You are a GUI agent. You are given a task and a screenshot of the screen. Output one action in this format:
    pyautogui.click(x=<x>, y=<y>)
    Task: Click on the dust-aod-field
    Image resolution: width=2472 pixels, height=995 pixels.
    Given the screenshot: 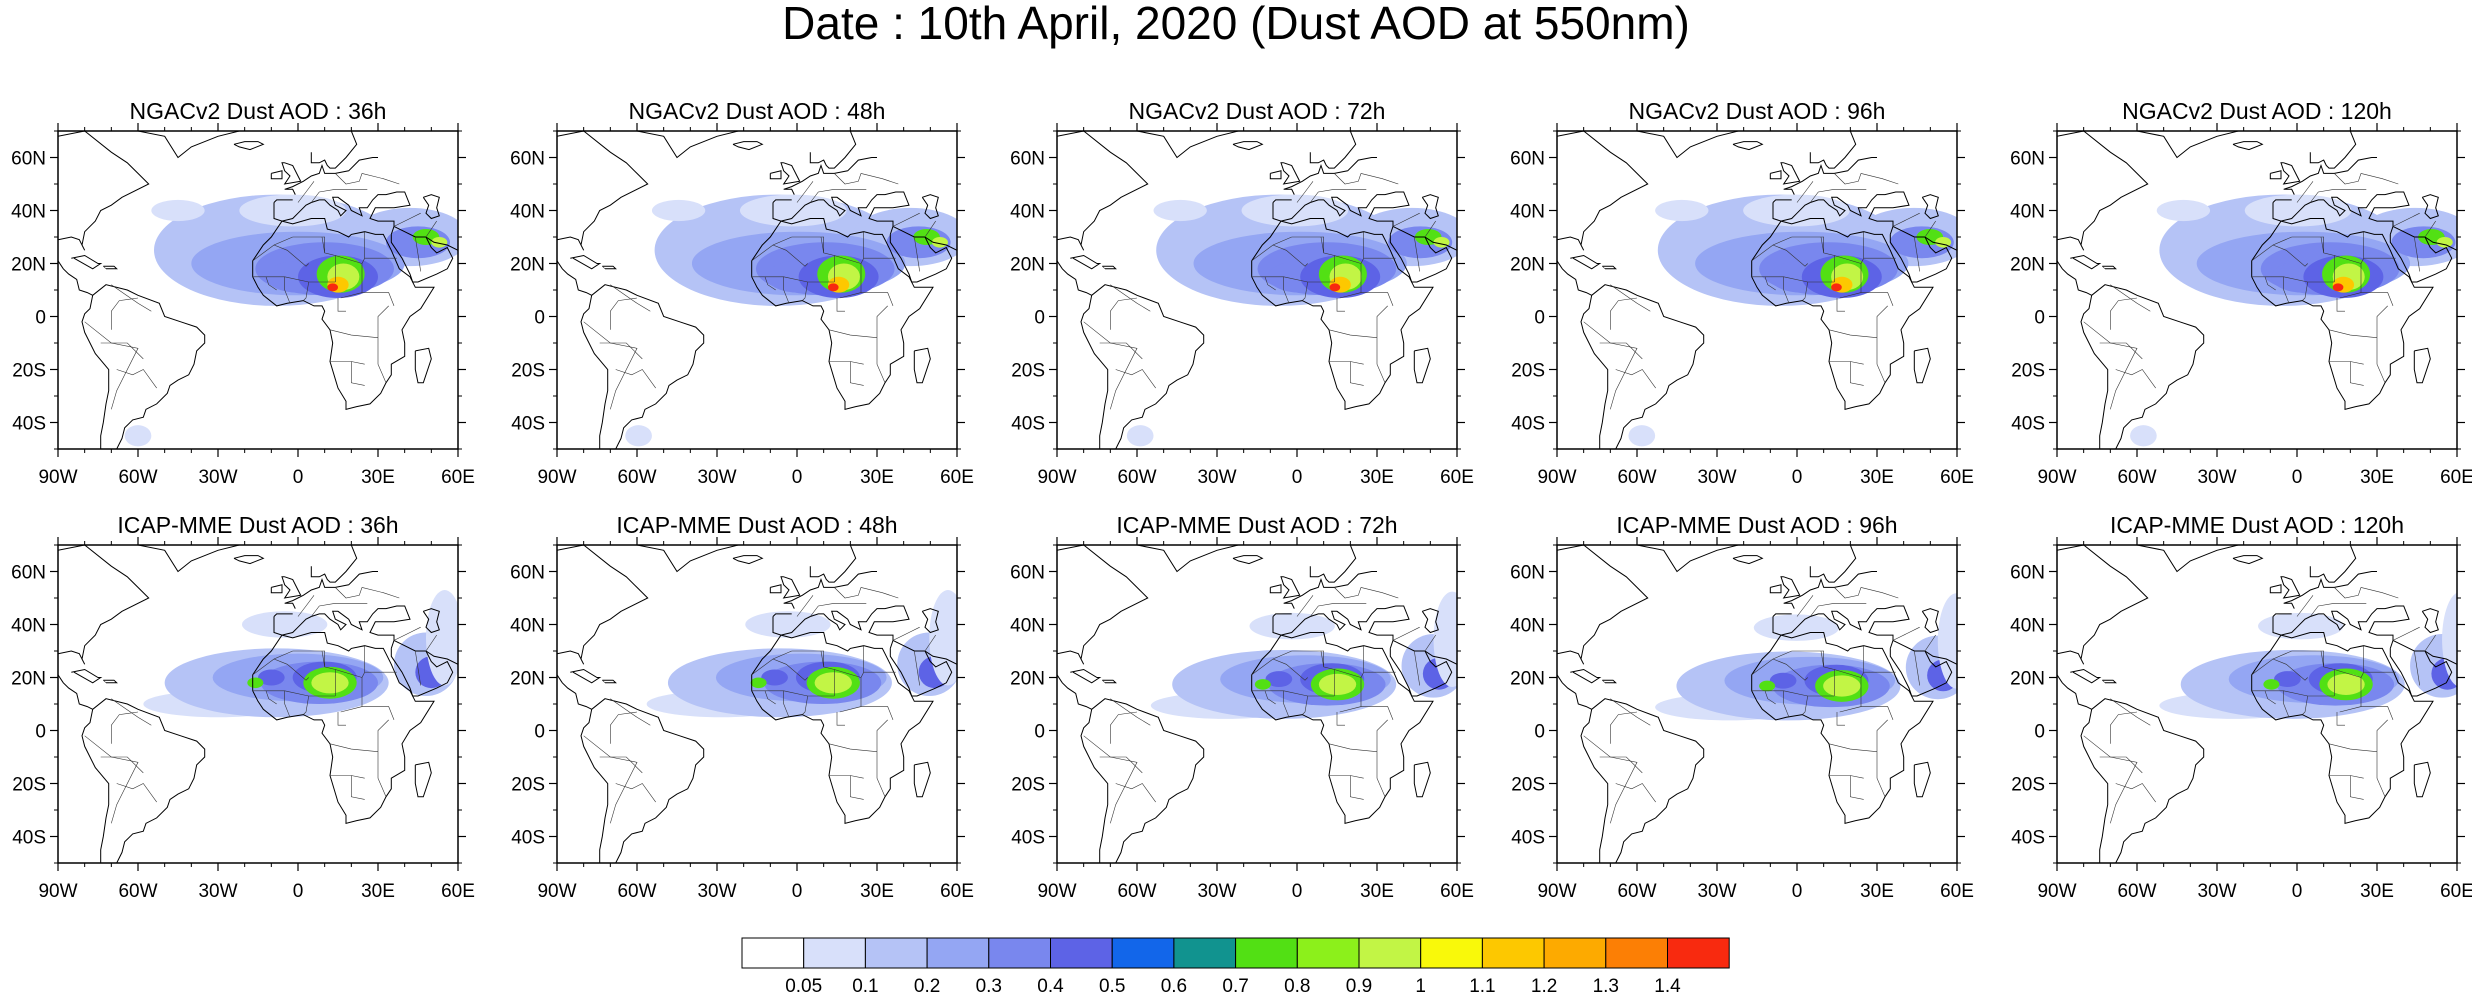 What is the action you would take?
    pyautogui.click(x=300, y=654)
    